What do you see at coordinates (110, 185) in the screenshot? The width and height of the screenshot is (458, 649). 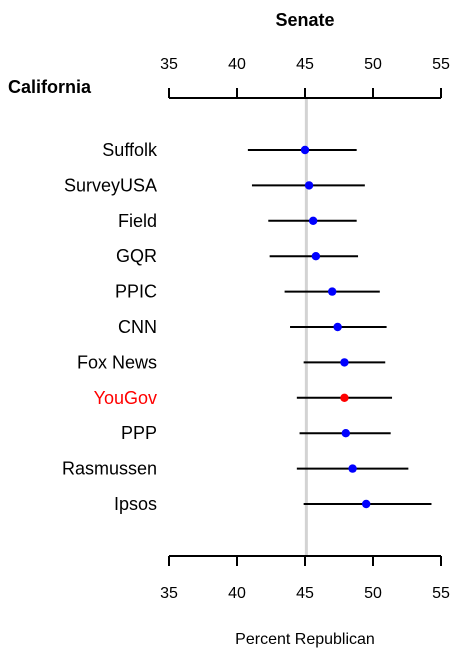 I see `pollster-label: SurveyUSA` at bounding box center [110, 185].